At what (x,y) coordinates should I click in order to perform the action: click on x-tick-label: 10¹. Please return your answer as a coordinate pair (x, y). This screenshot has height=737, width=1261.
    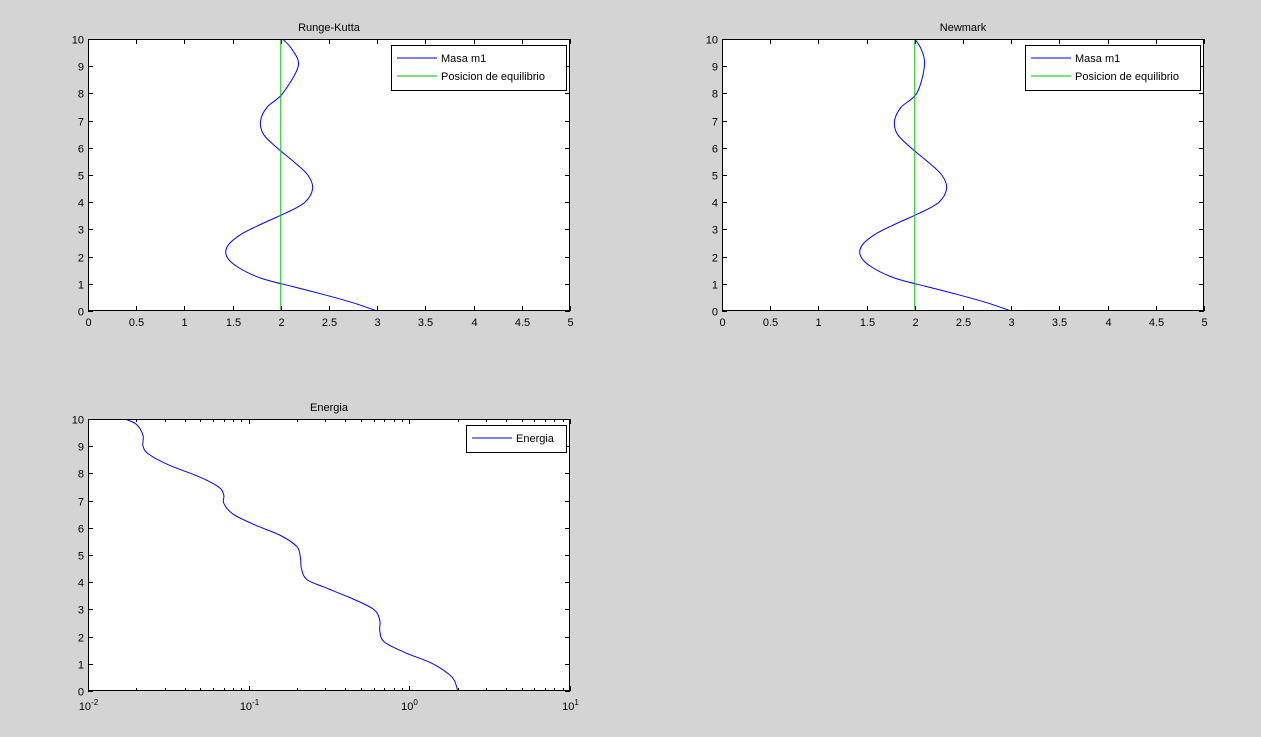
    Looking at the image, I should click on (570, 705).